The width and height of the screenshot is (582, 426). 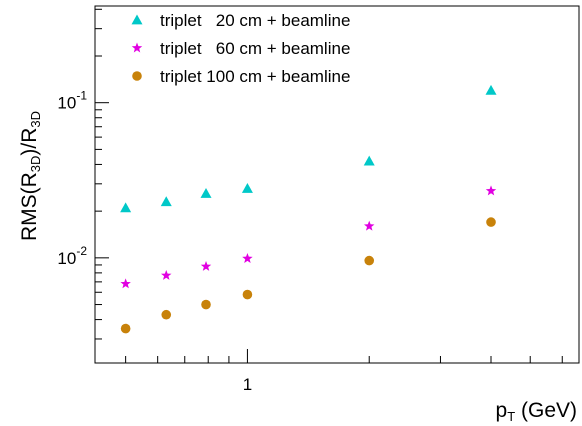 I want to click on x-tick-label: 1, so click(x=247, y=384).